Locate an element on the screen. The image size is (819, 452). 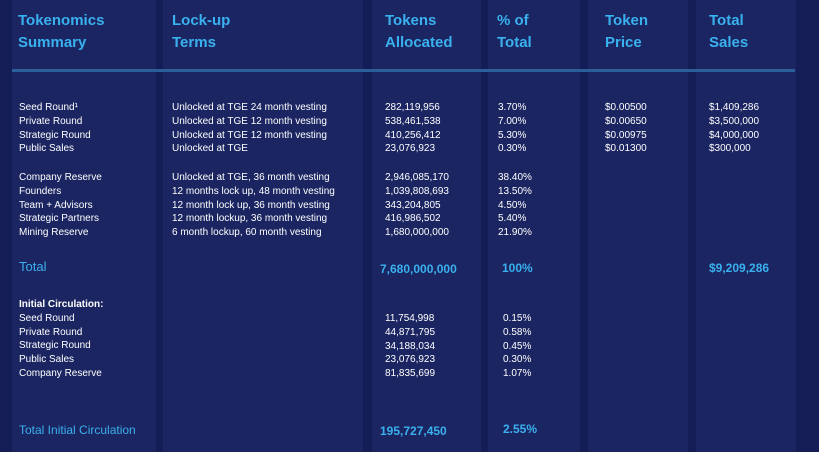
list-item: Unlocked at TGE is located at coordinates (210, 149).